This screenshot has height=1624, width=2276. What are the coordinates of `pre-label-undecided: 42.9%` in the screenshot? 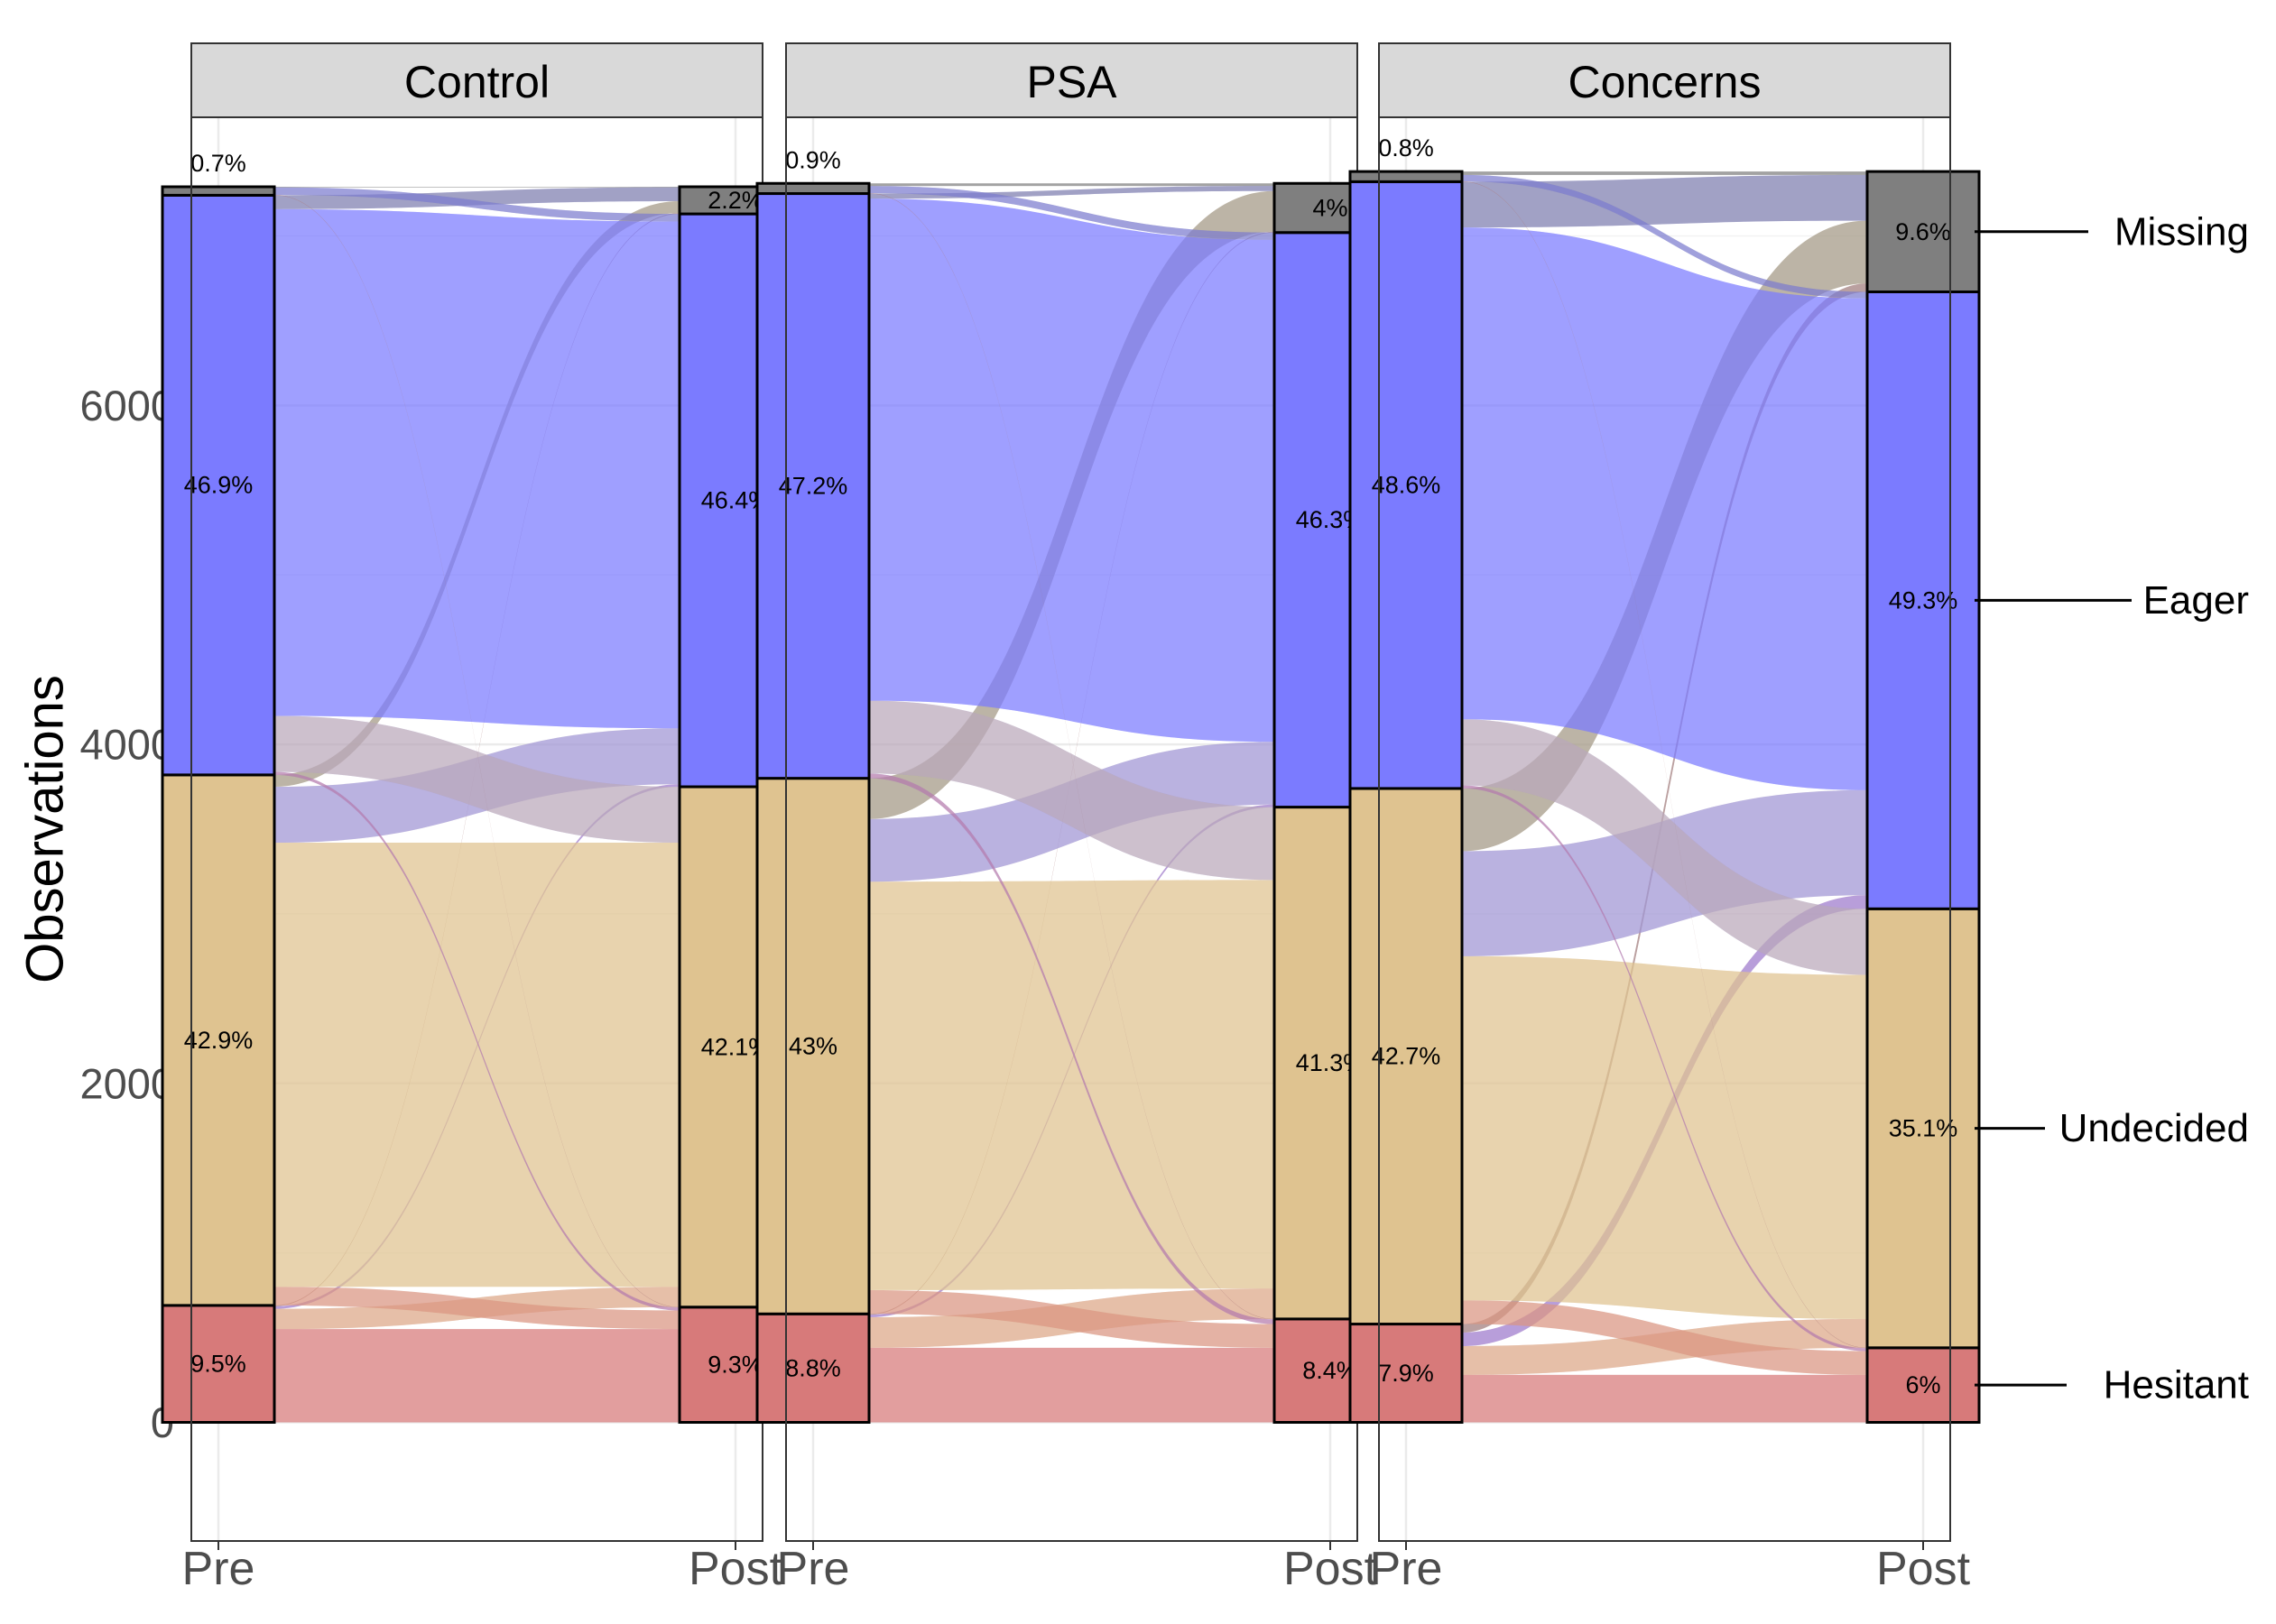 It's located at (219, 1041).